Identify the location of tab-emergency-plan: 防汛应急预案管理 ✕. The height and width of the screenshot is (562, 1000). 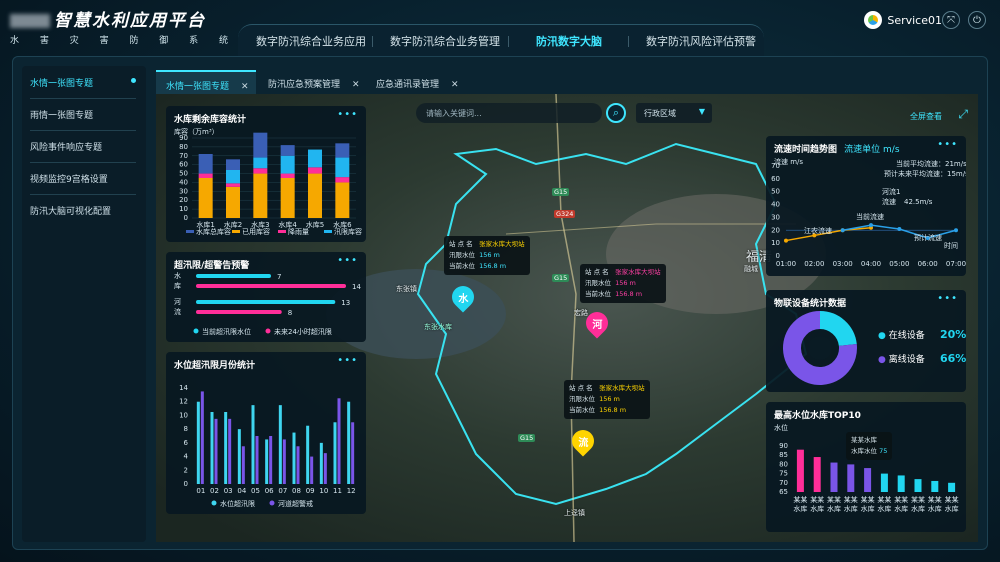
(314, 82).